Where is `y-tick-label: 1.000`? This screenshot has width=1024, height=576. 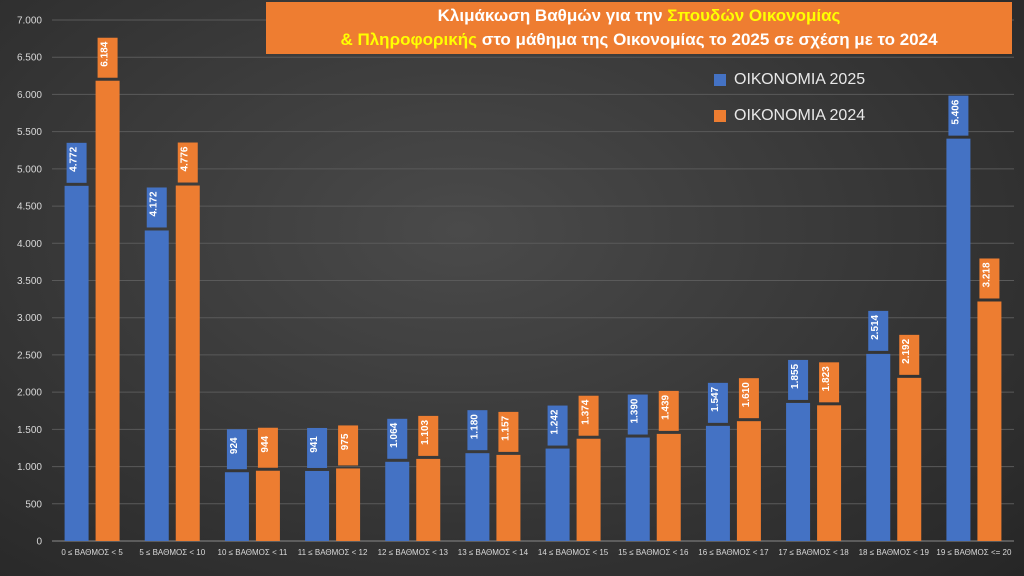 y-tick-label: 1.000 is located at coordinates (29, 467).